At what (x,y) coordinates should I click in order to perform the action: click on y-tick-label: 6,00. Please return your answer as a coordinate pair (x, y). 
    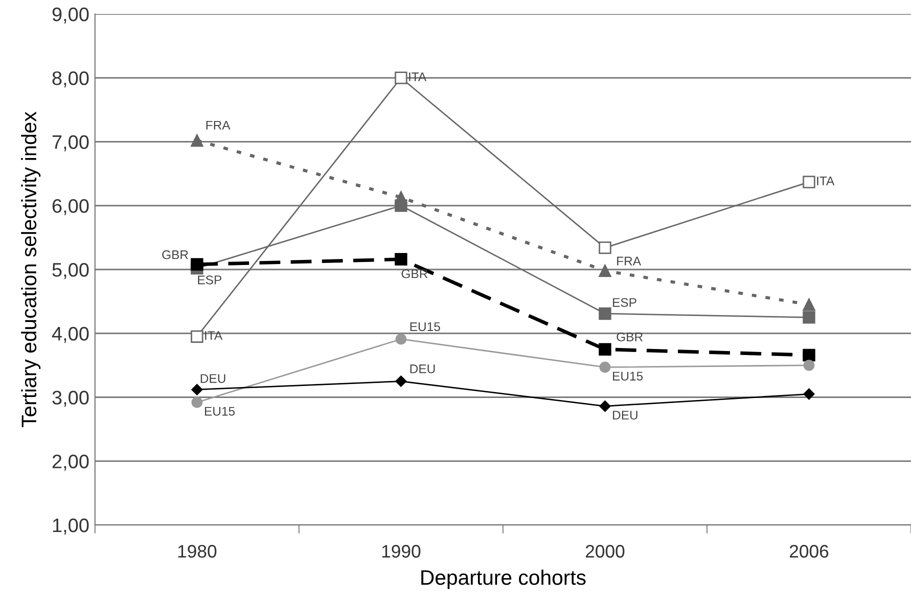
    Looking at the image, I should click on (70, 207).